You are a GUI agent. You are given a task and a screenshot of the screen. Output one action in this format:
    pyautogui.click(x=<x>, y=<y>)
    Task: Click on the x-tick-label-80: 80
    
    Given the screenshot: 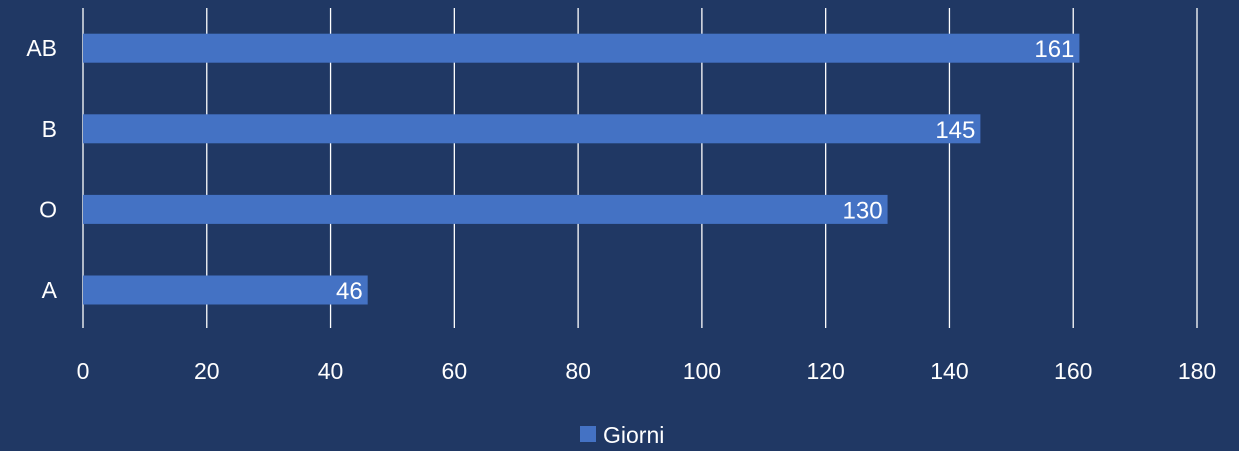 What is the action you would take?
    pyautogui.click(x=578, y=371)
    